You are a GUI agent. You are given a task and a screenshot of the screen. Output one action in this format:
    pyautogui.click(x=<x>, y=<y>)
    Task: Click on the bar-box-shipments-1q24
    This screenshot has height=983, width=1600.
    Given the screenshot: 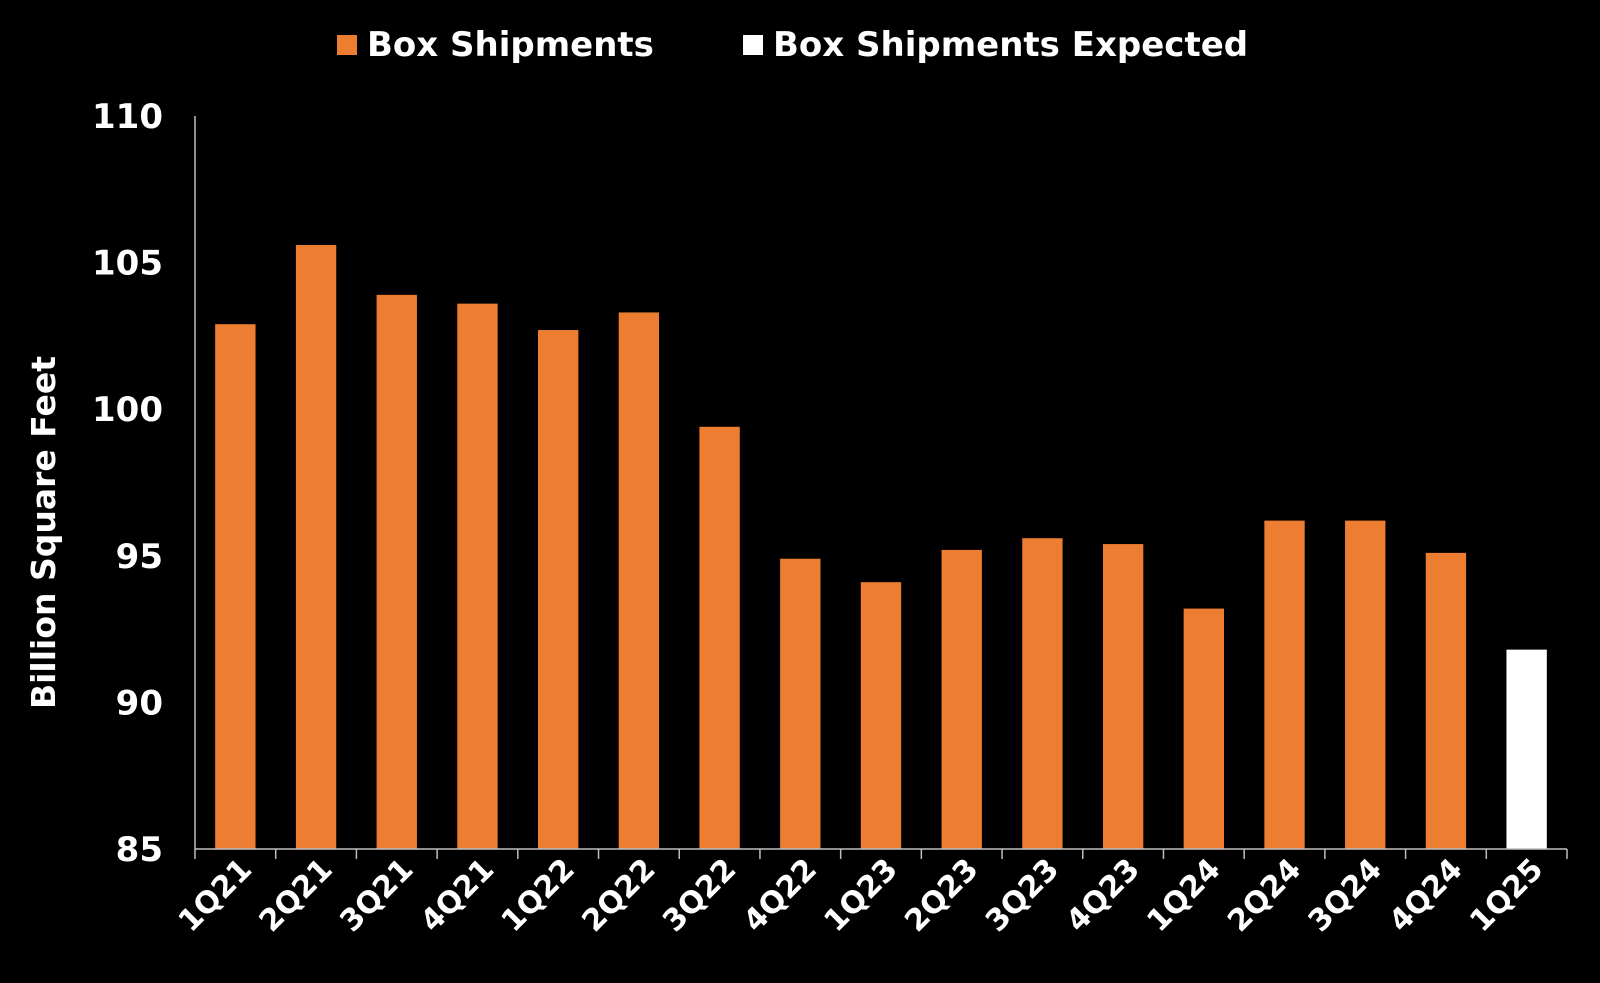 What is the action you would take?
    pyautogui.click(x=1203, y=728)
    